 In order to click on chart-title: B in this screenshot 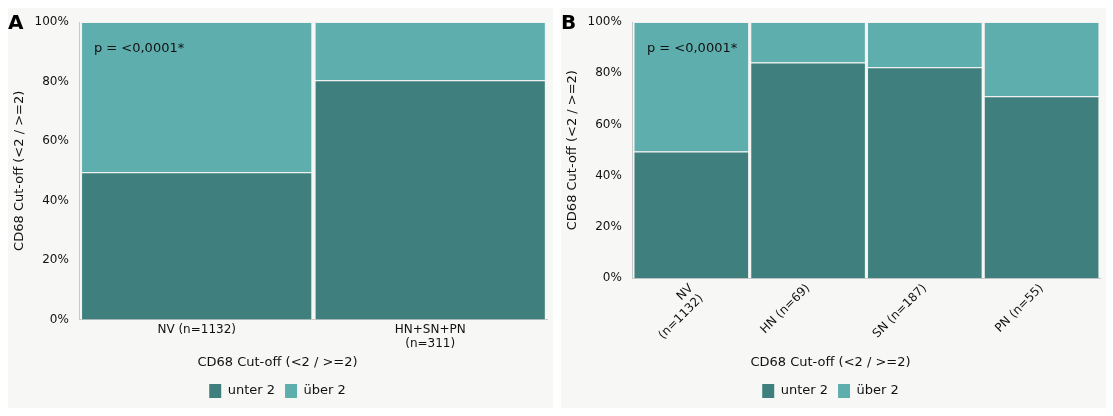, I will do `click(569, 22)`.